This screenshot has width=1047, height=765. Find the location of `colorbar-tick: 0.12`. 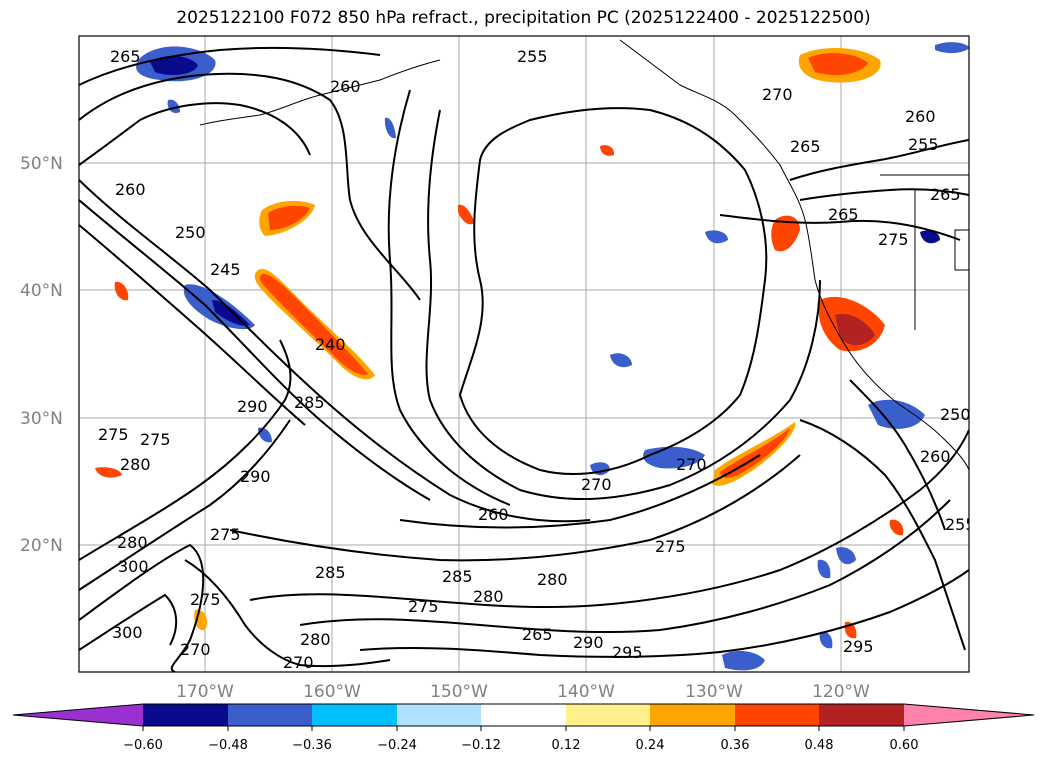

colorbar-tick: 0.12 is located at coordinates (566, 745).